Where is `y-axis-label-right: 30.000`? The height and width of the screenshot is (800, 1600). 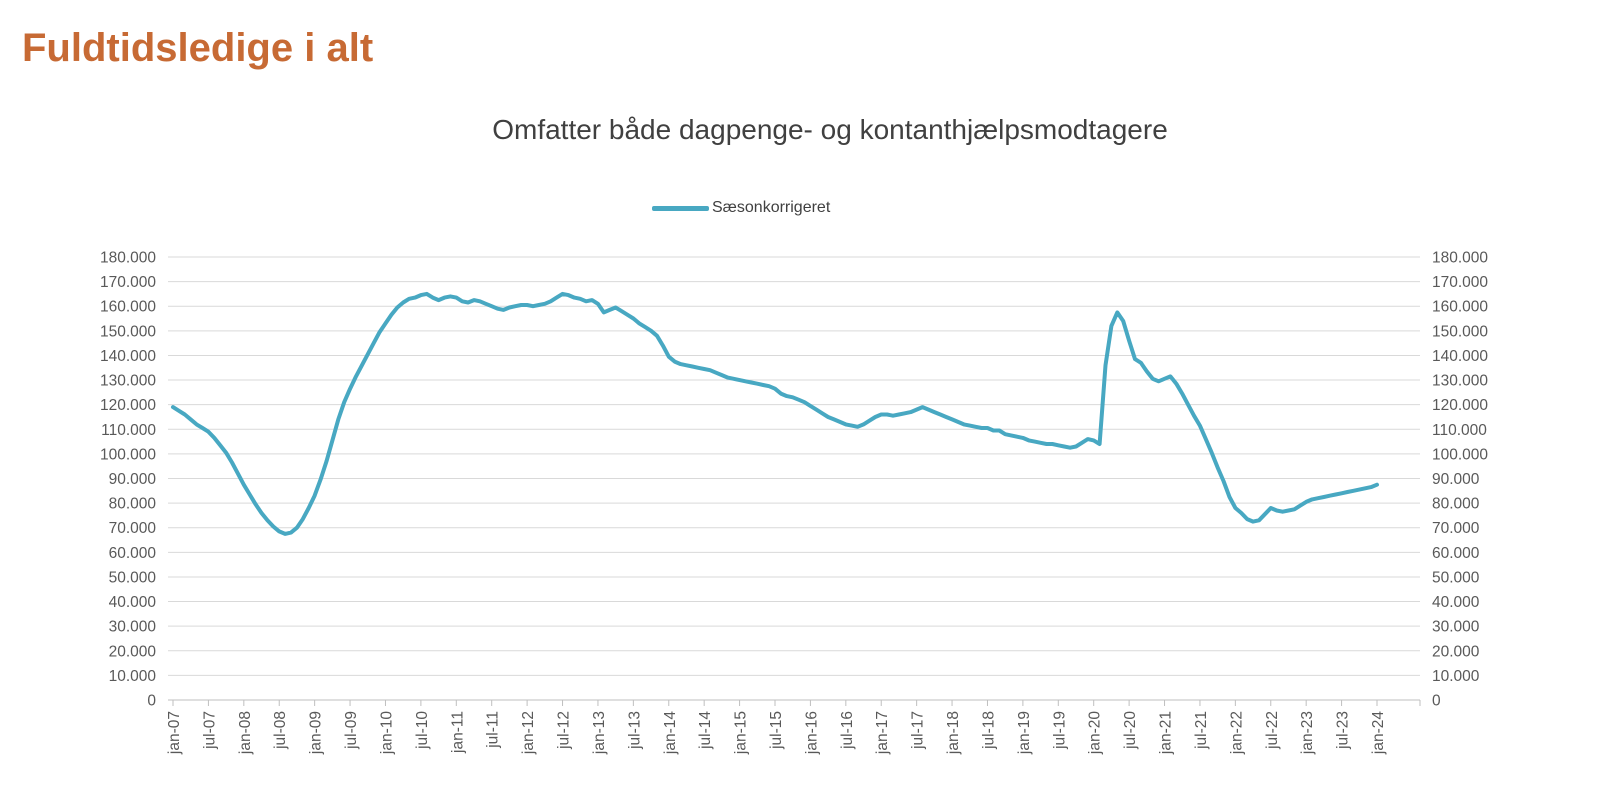
y-axis-label-right: 30.000 is located at coordinates (1456, 627).